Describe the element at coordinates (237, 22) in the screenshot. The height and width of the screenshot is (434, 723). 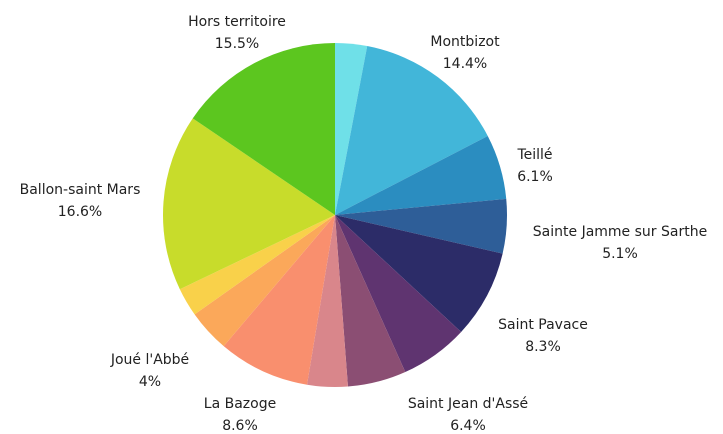
I see `slice-label: Hors territoire` at that location.